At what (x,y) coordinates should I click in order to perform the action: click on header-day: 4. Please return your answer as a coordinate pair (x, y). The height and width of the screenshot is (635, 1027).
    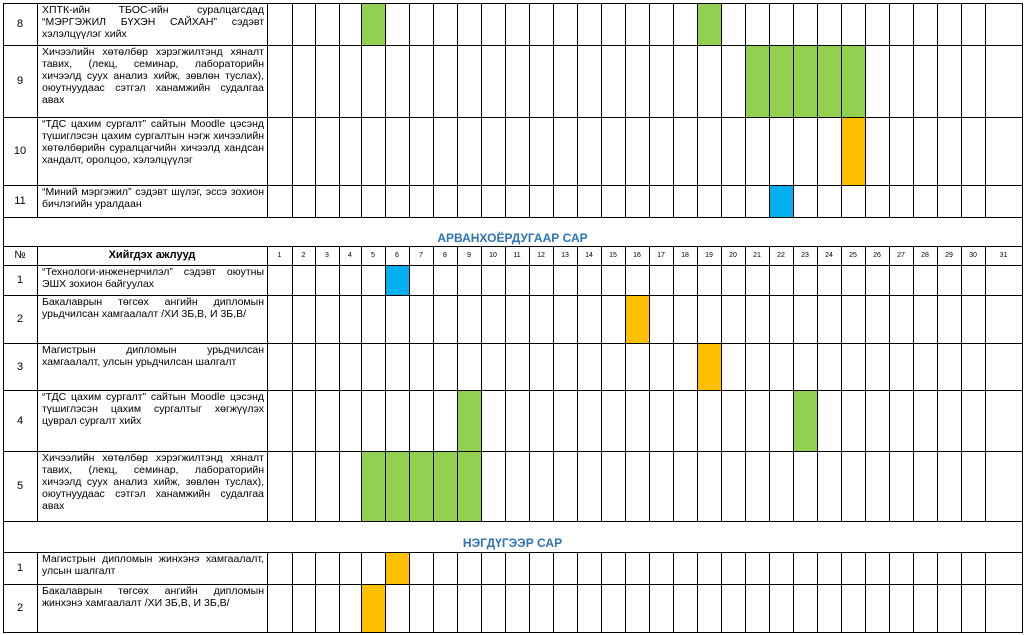
    Looking at the image, I should click on (350, 255).